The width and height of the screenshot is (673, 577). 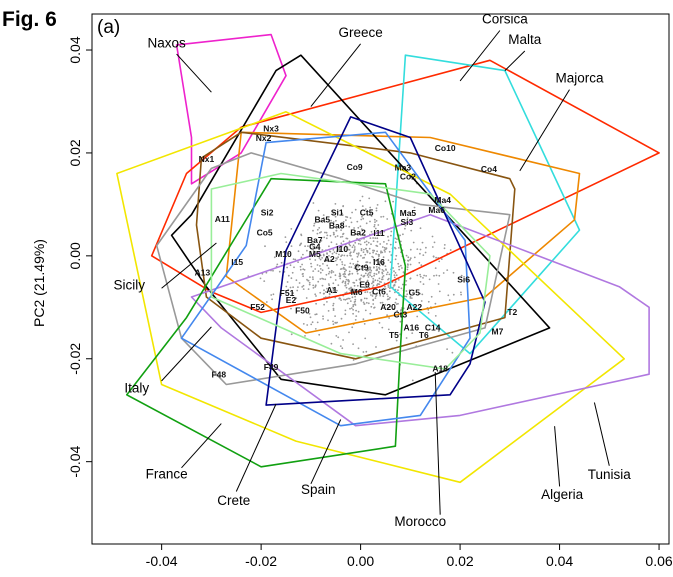 I want to click on x-tick-label: -0.04, so click(x=162, y=561).